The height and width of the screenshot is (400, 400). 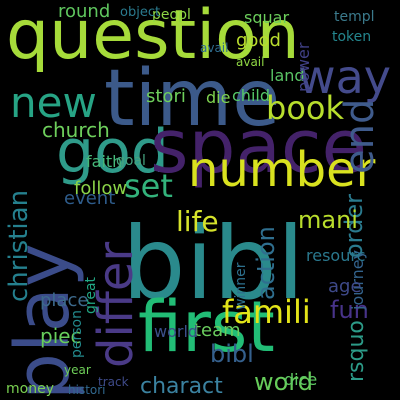 I want to click on cloud-word-48: great, so click(x=91, y=295).